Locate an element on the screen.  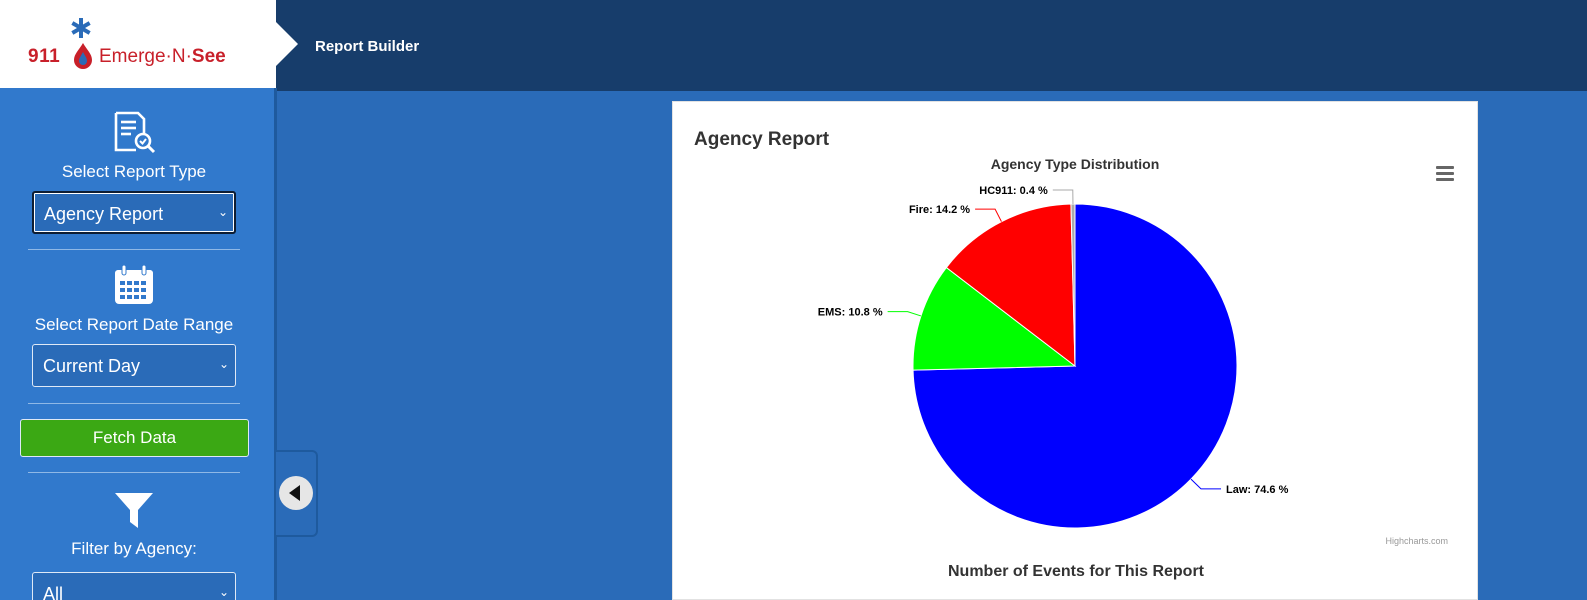
agency-filter-value: All is located at coordinates (53, 592).